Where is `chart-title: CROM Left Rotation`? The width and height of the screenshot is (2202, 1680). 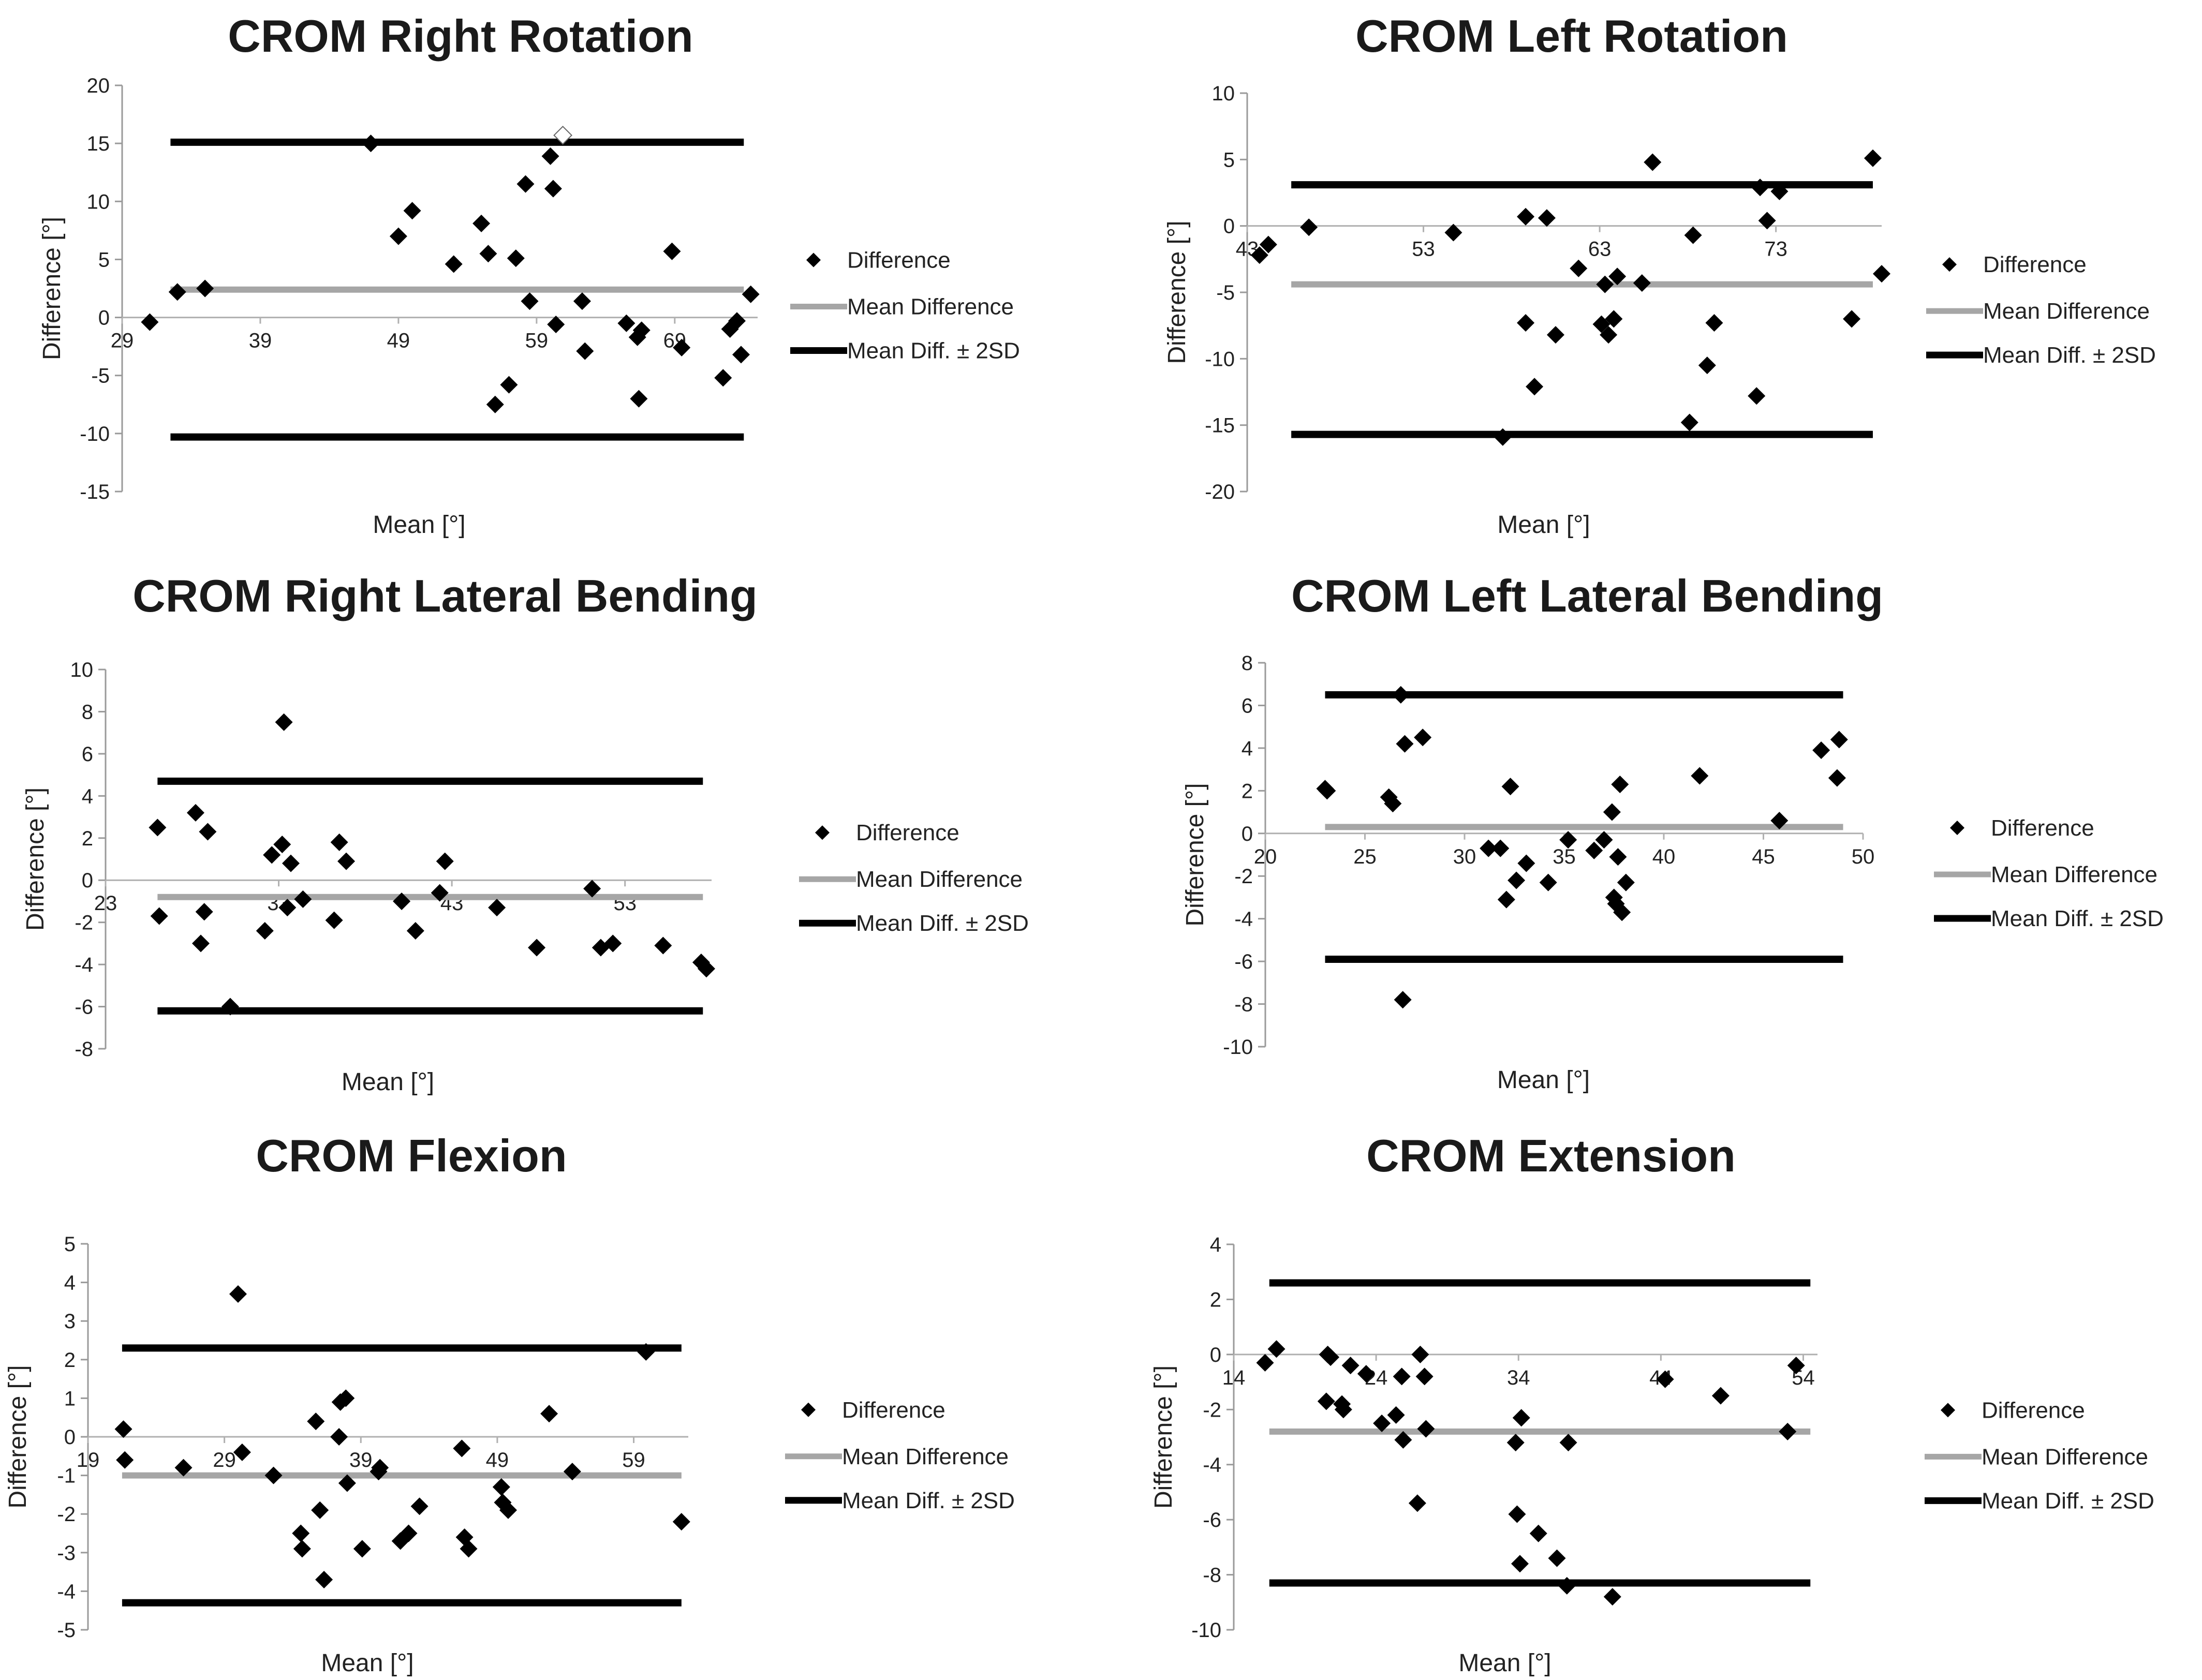 chart-title: CROM Left Rotation is located at coordinates (1571, 36).